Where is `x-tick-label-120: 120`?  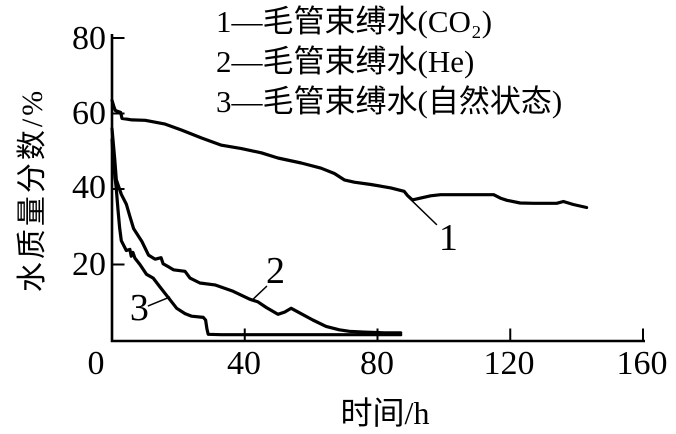
x-tick-label-120: 120 is located at coordinates (509, 363).